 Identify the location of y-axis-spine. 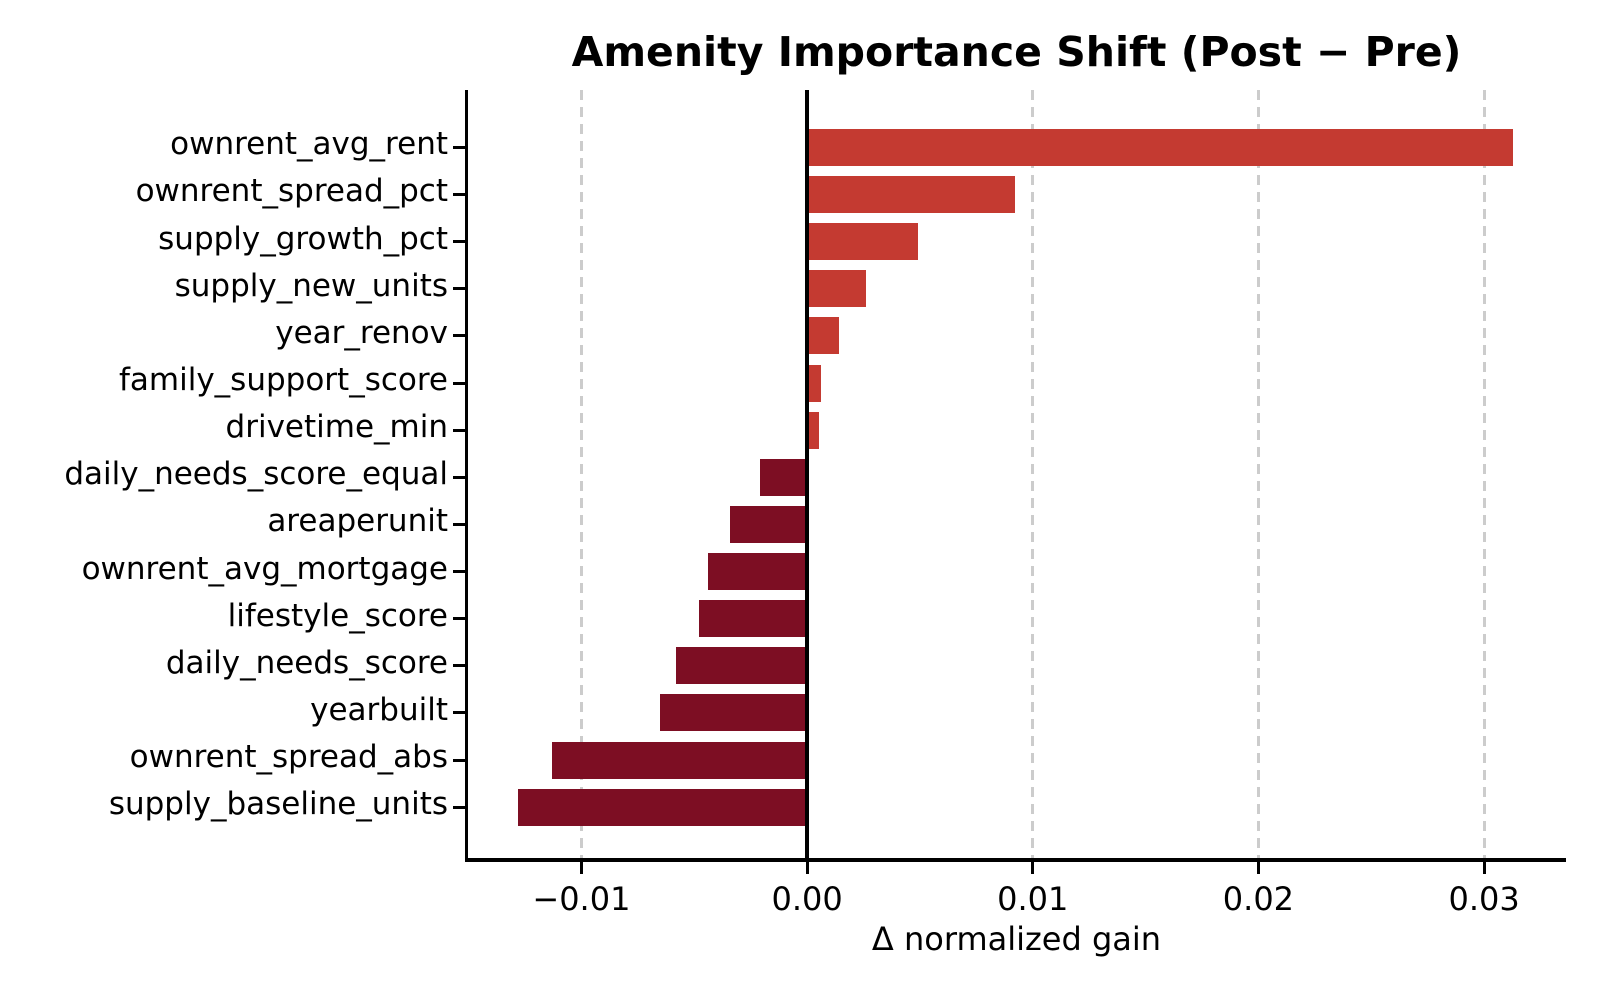
(466, 475).